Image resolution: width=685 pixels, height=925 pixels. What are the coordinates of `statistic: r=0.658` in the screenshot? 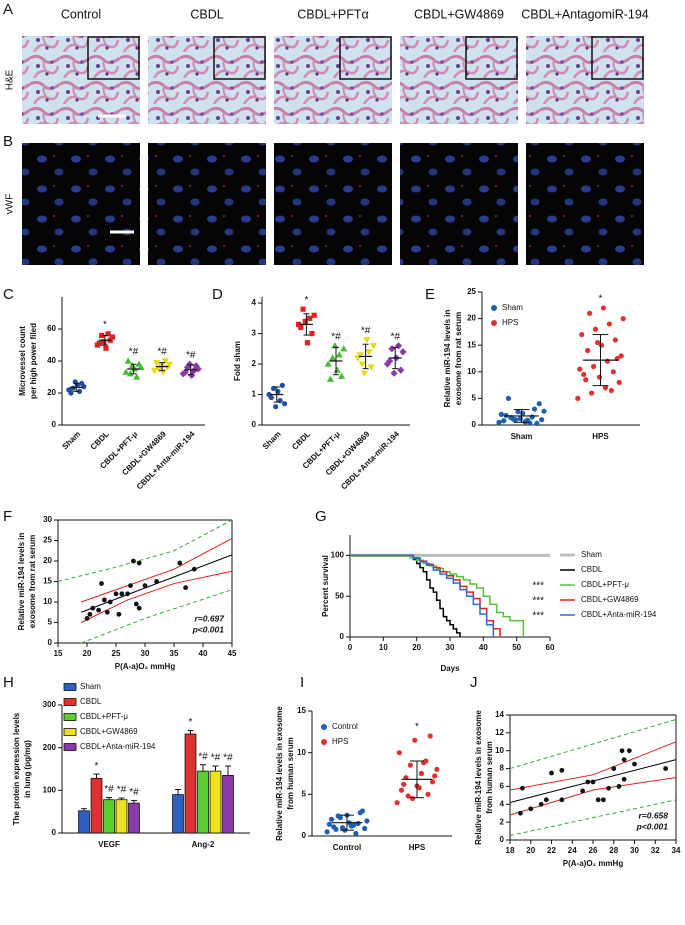 It's located at (653, 815).